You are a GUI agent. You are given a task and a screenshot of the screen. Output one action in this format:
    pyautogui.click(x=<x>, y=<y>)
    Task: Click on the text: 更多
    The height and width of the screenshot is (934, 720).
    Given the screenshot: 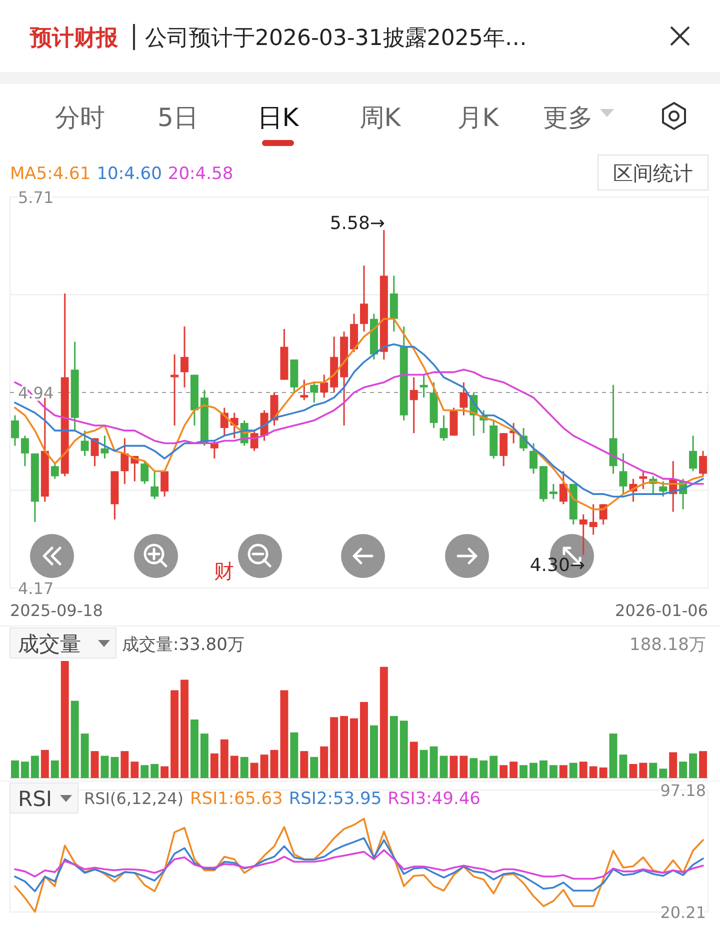 What is the action you would take?
    pyautogui.click(x=568, y=117)
    